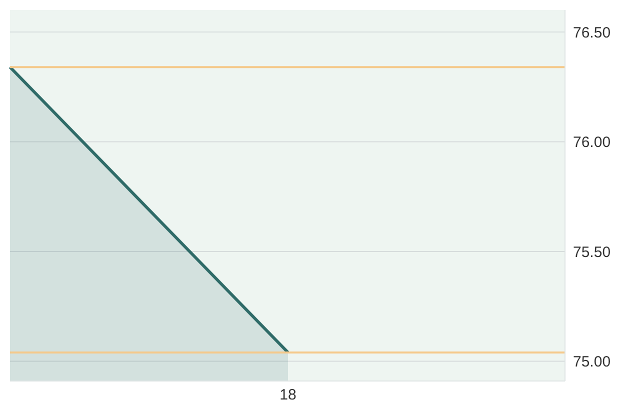  What do you see at coordinates (592, 362) in the screenshot?
I see `y-tick-label: 75.00` at bounding box center [592, 362].